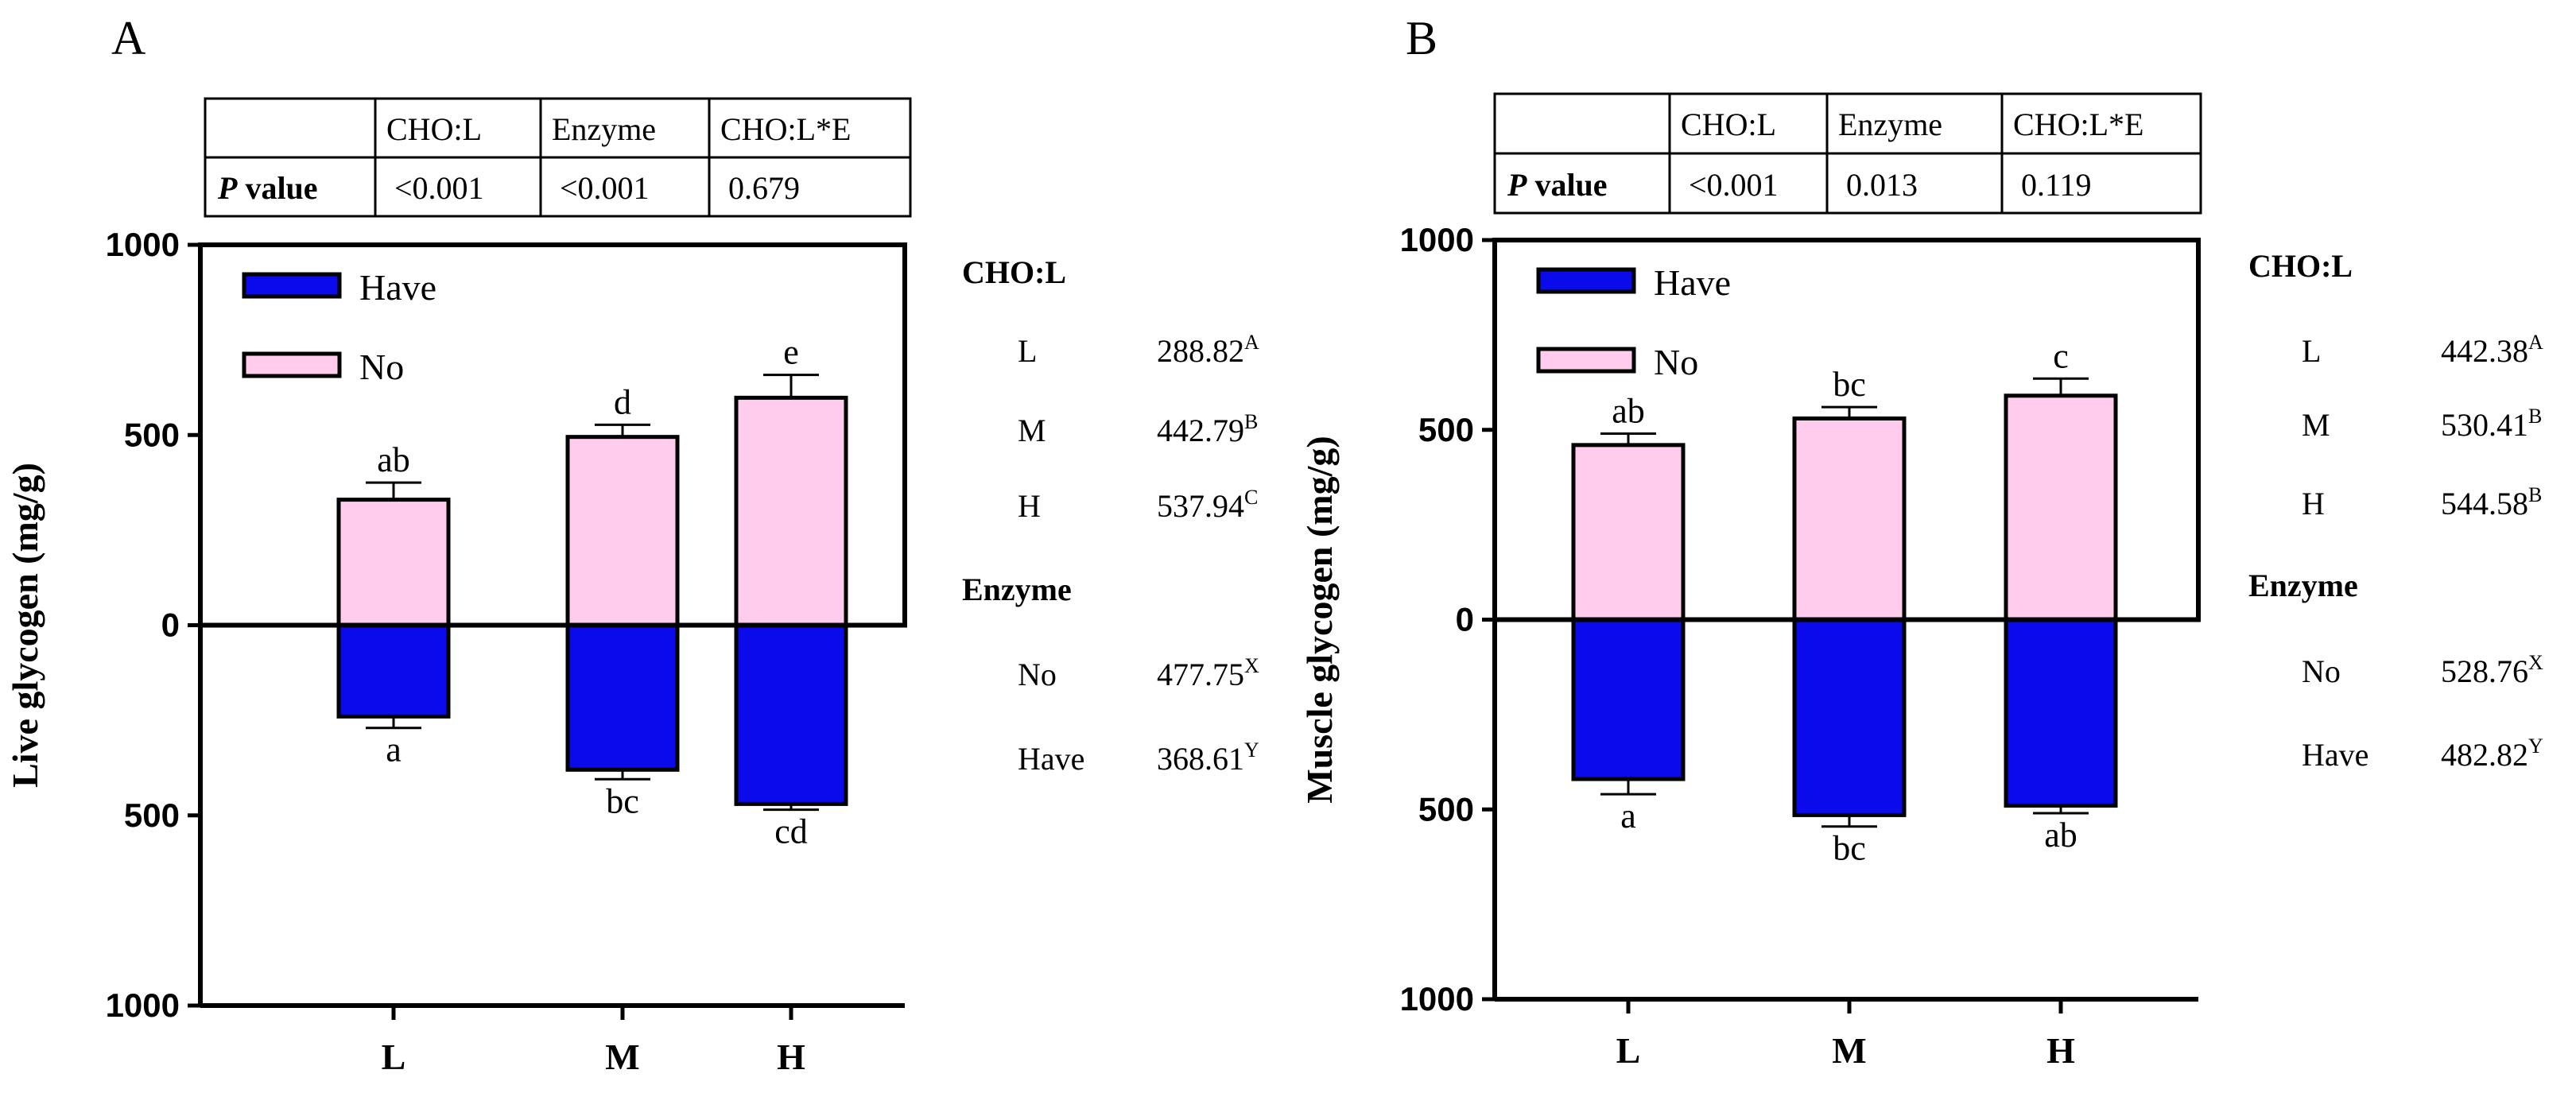  I want to click on cho-value-superscript: C, so click(1251, 497).